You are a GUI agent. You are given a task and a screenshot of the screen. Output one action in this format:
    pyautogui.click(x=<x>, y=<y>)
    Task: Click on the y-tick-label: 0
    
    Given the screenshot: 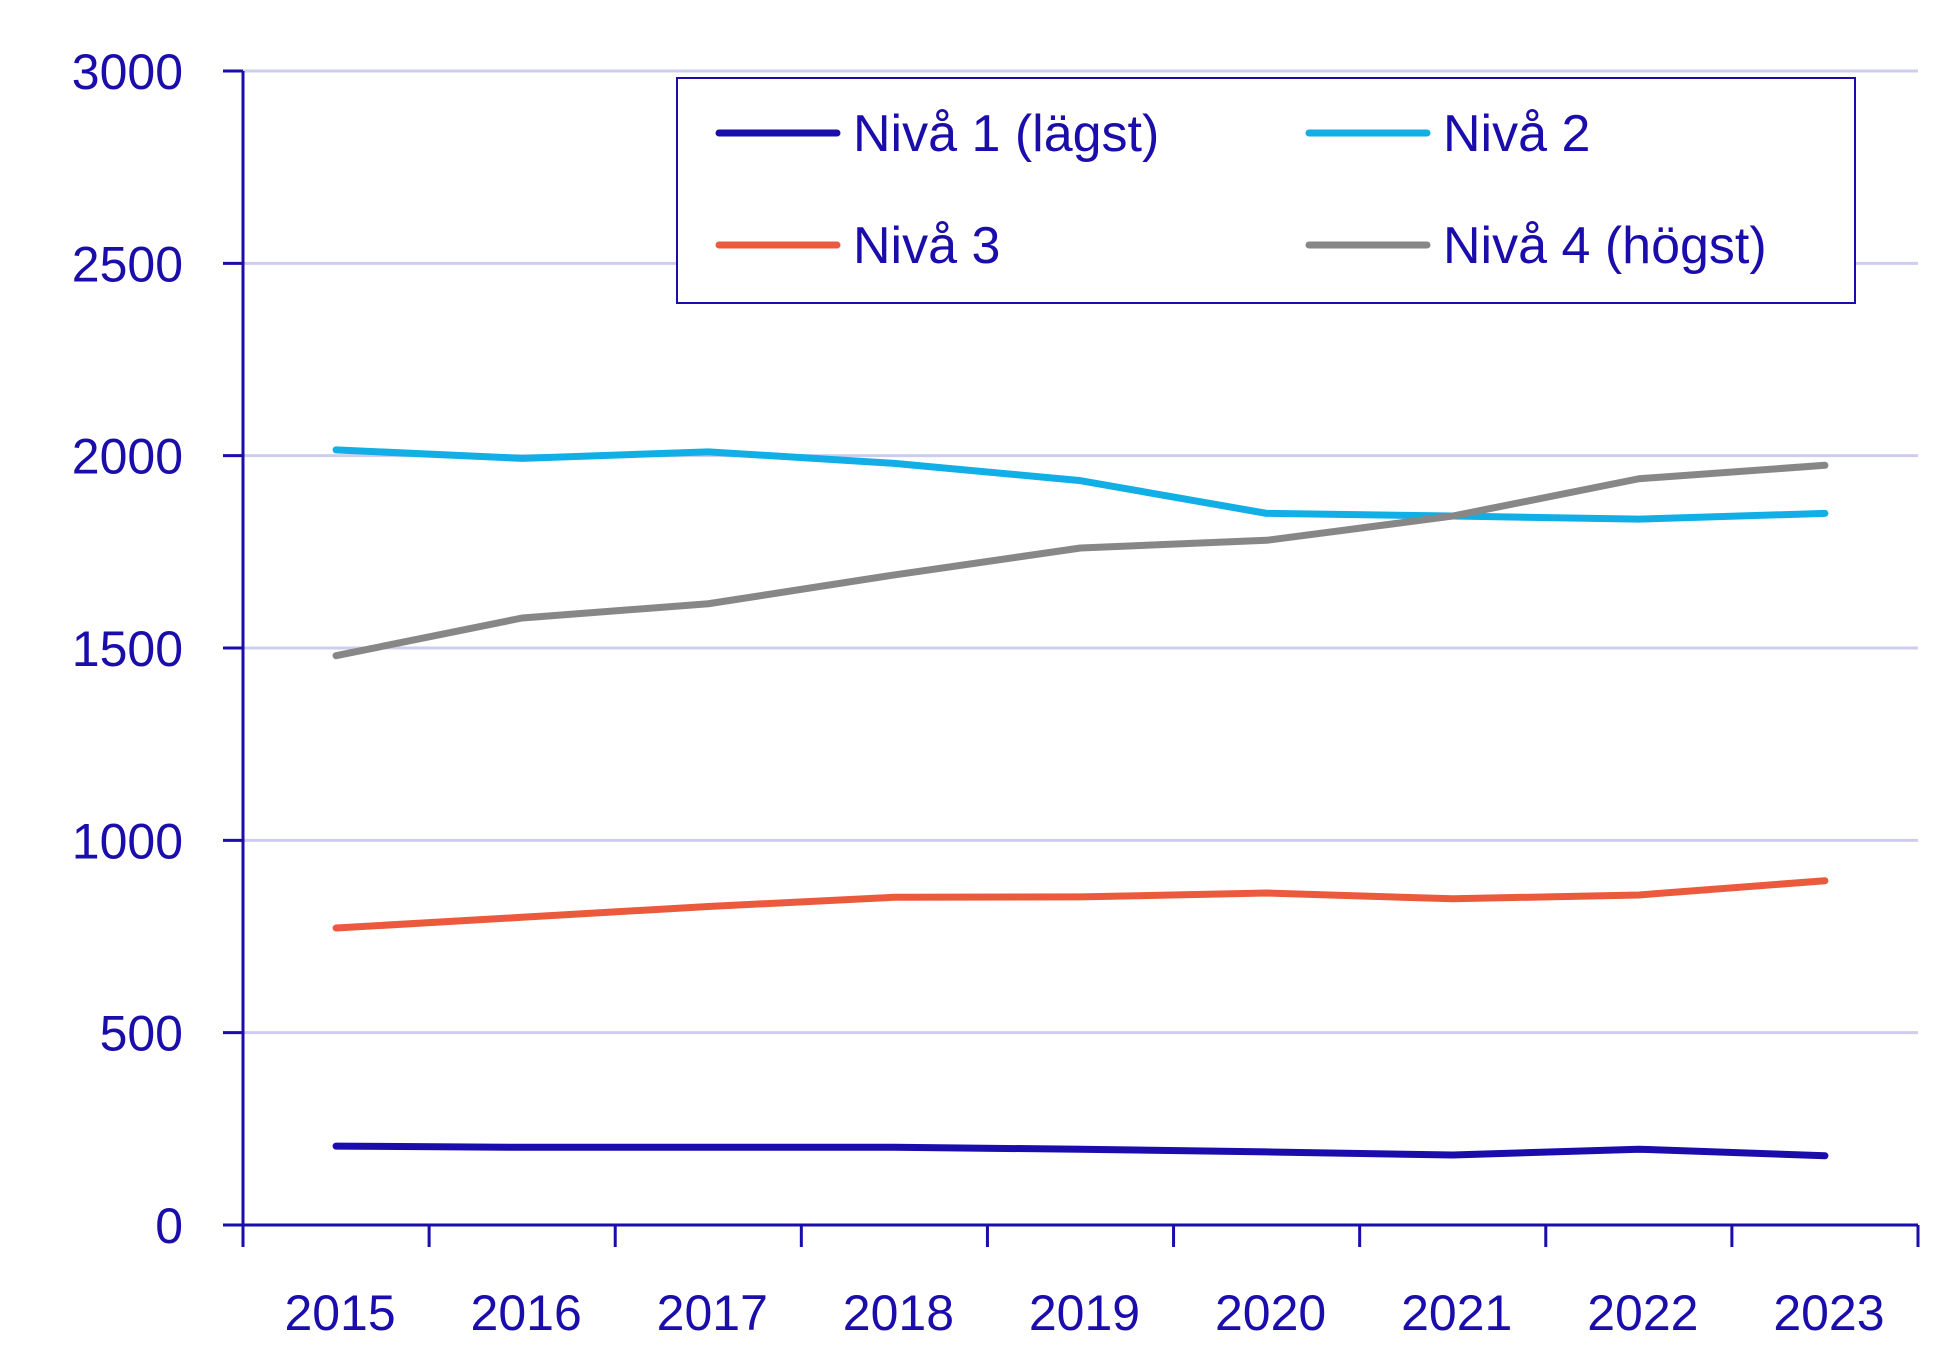 What is the action you would take?
    pyautogui.click(x=169, y=1226)
    